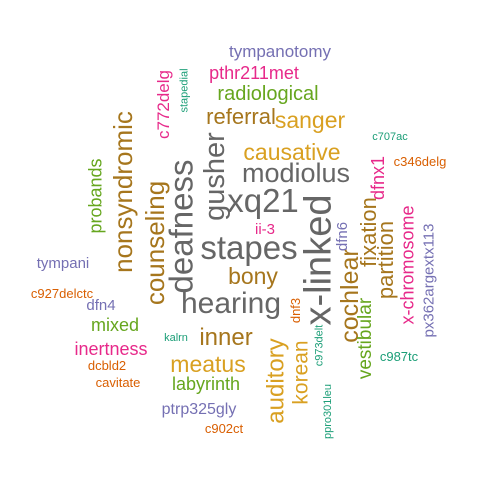 Image resolution: width=500 pixels, height=500 pixels. What do you see at coordinates (343, 236) in the screenshot?
I see `word-dfn6: dfn6` at bounding box center [343, 236].